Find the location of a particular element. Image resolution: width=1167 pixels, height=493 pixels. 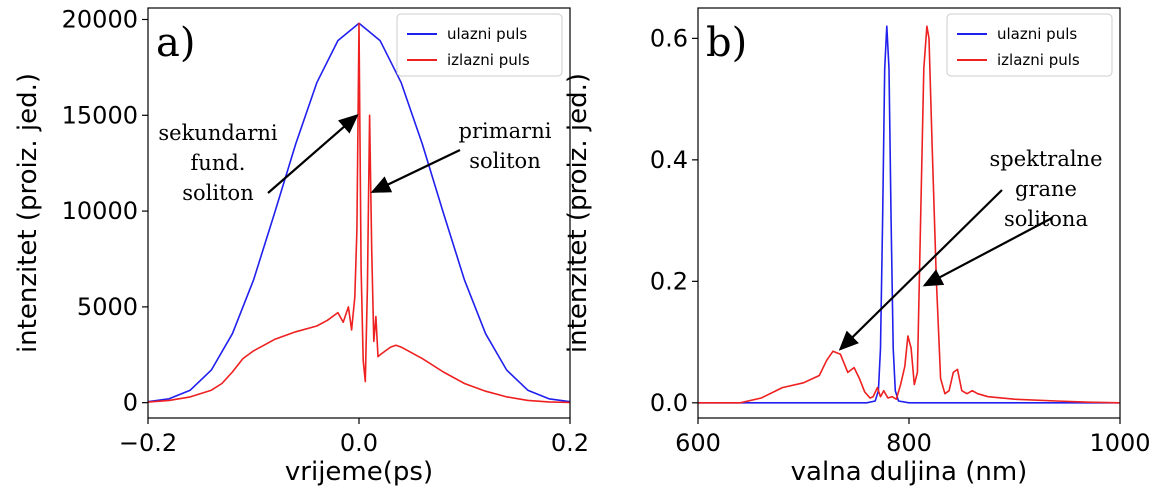

y-tick-label: 15000 is located at coordinates (100, 115).